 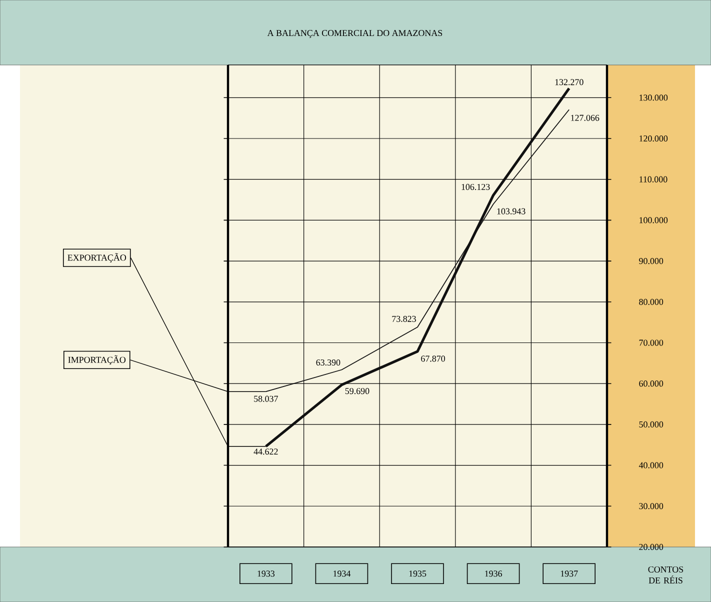 I want to click on x-tick-label: 1936, so click(x=493, y=573).